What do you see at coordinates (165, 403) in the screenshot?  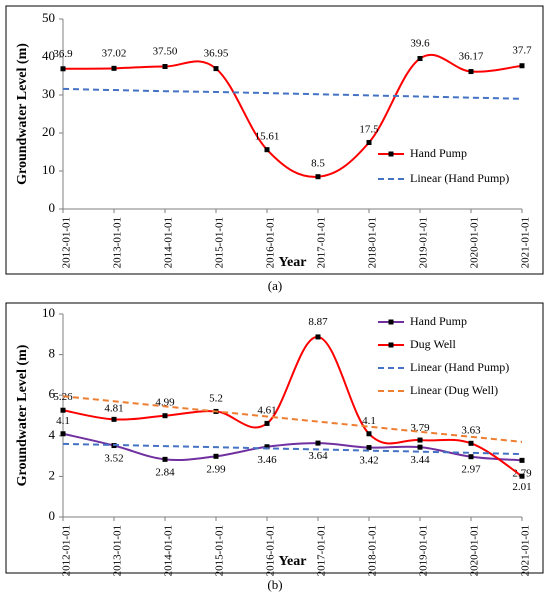 I see `data-label: 4.99` at bounding box center [165, 403].